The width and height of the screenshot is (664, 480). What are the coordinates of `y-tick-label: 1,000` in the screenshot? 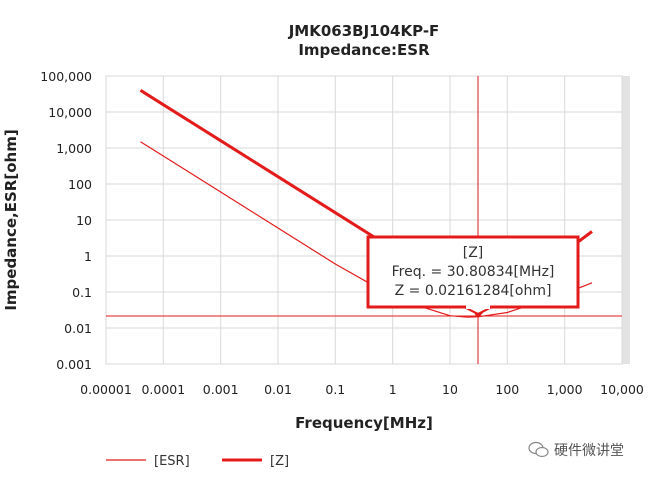 It's located at (74, 148).